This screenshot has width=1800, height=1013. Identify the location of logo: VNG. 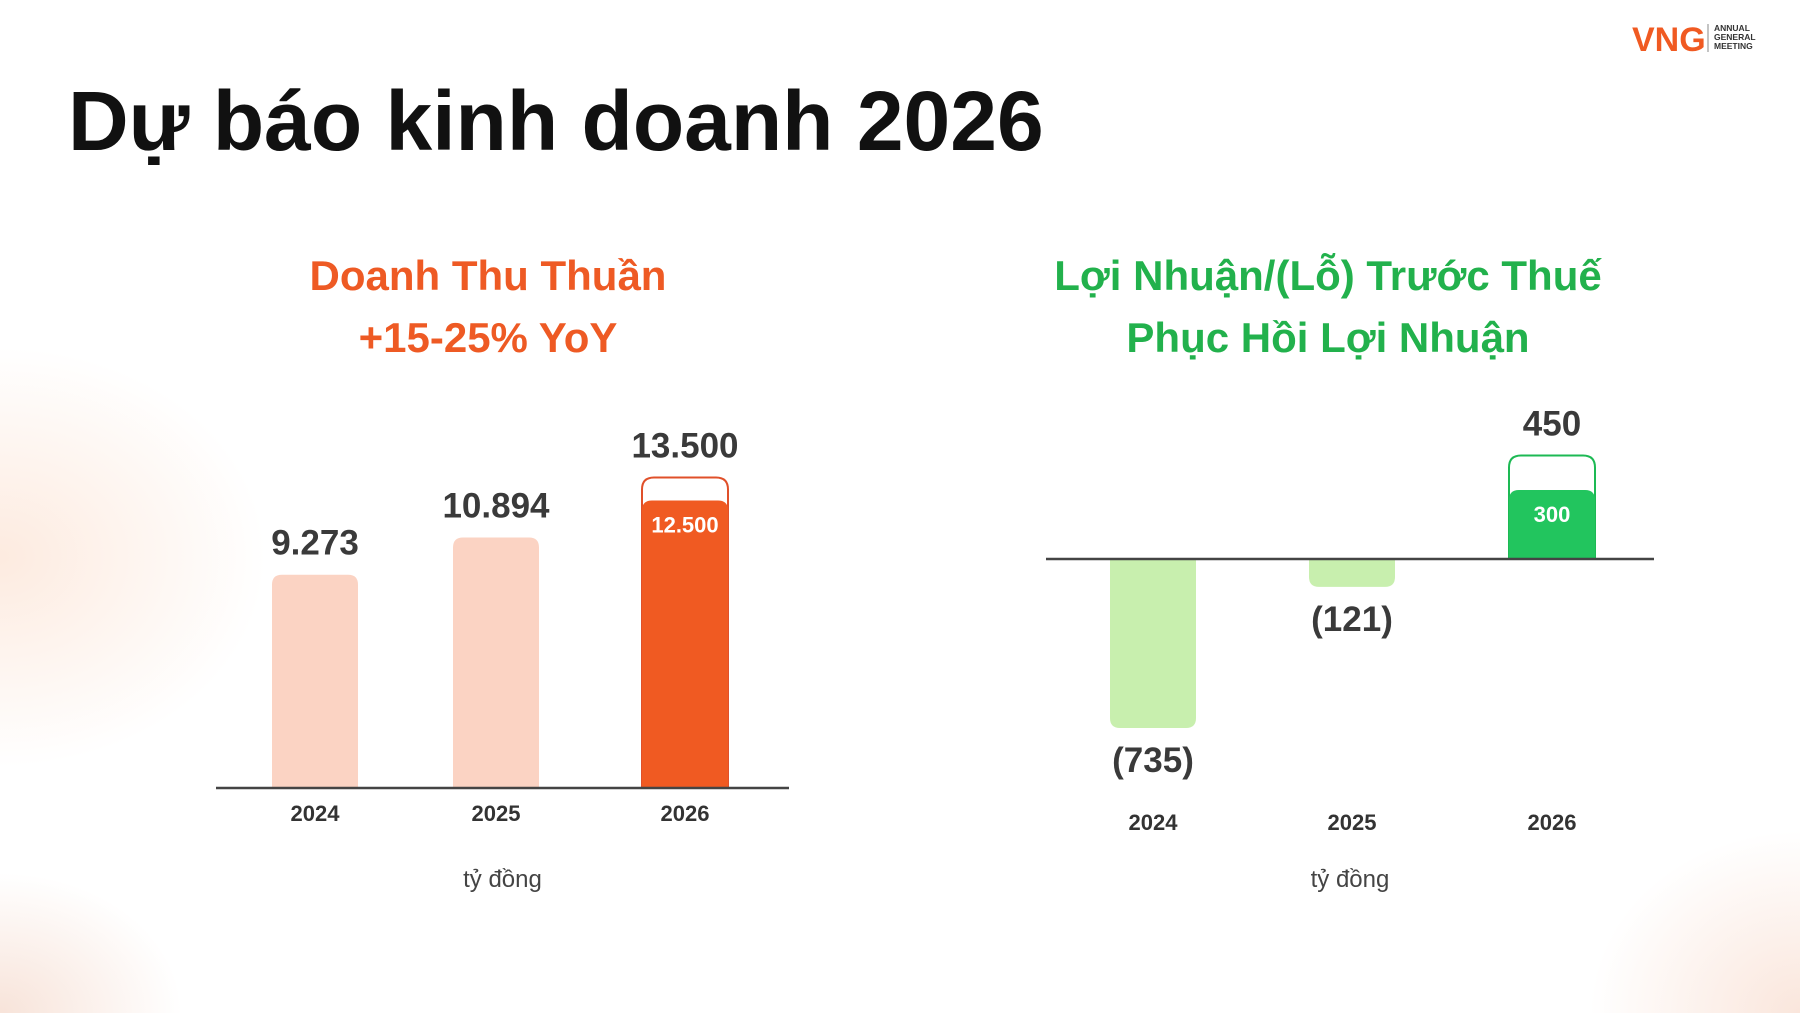
(1669, 40).